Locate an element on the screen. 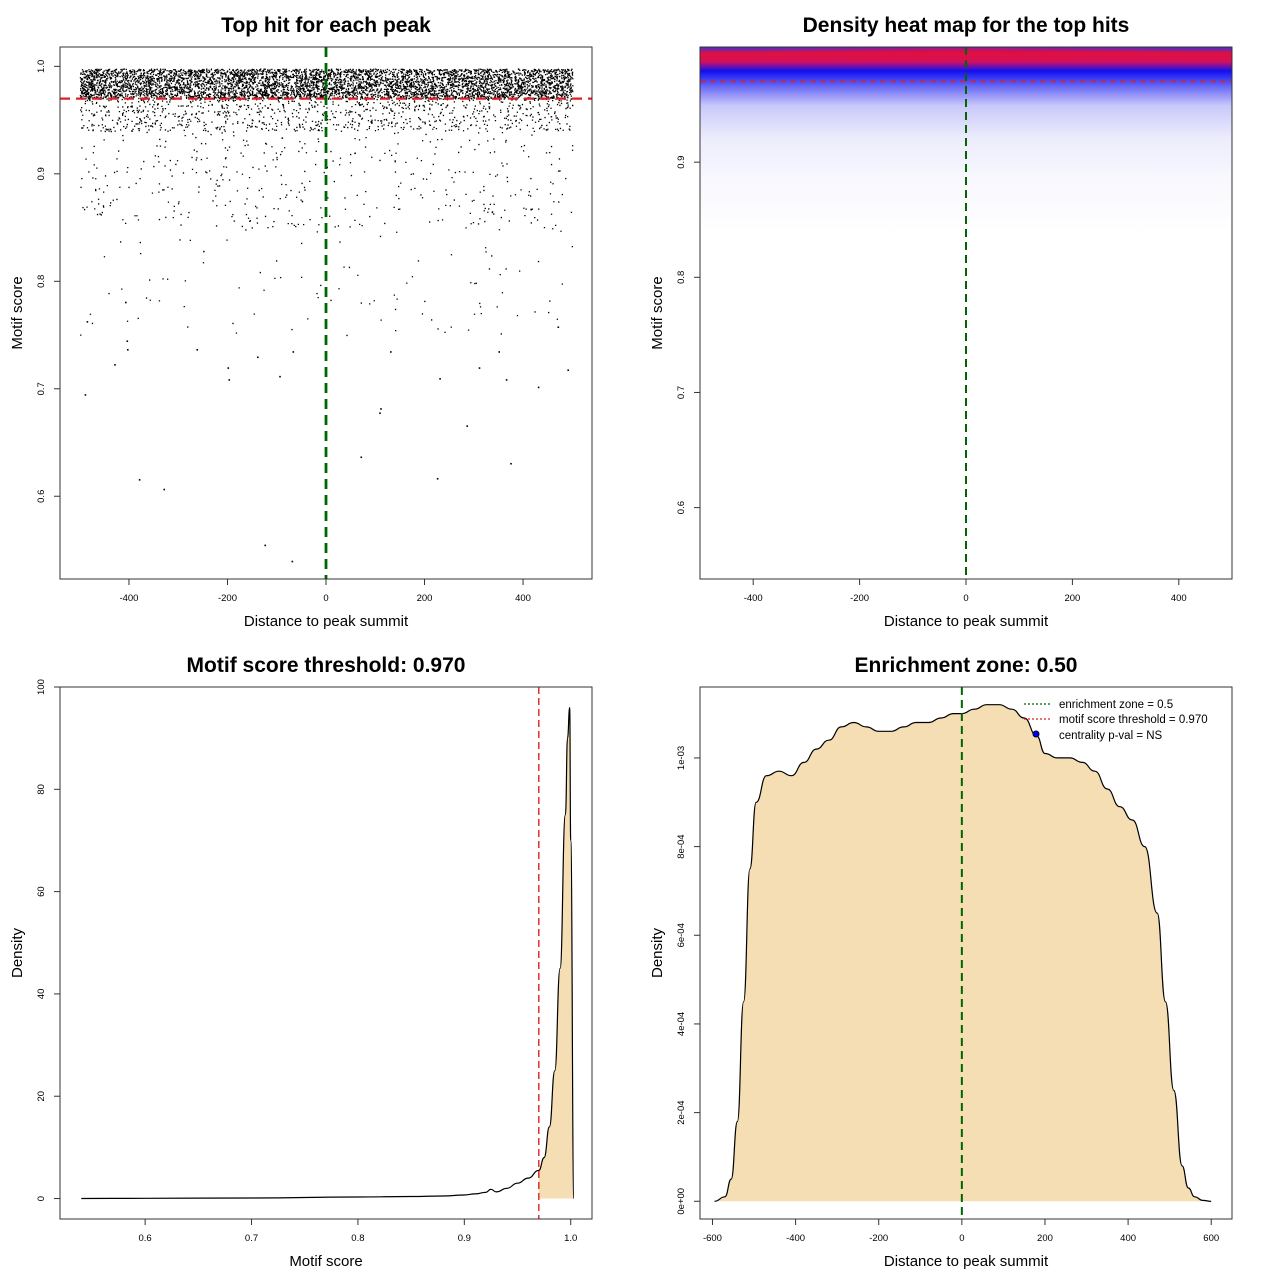 The width and height of the screenshot is (1280, 1280). panel1-ylabel: Motif score is located at coordinates (17, 312).